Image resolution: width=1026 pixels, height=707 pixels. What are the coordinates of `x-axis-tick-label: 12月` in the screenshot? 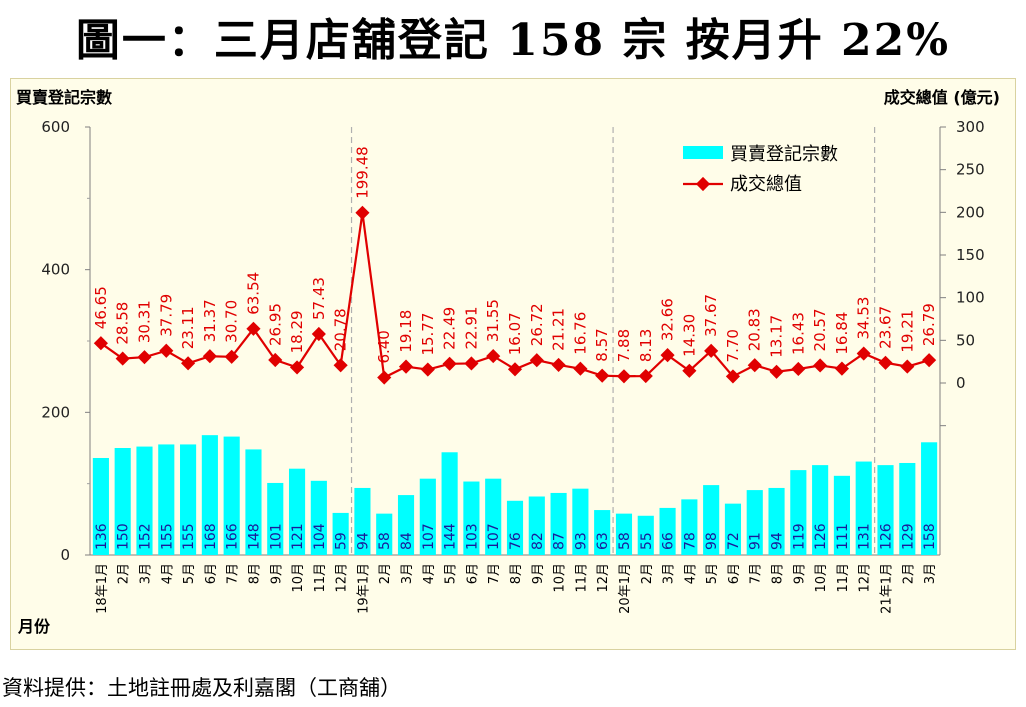 It's located at (342, 578).